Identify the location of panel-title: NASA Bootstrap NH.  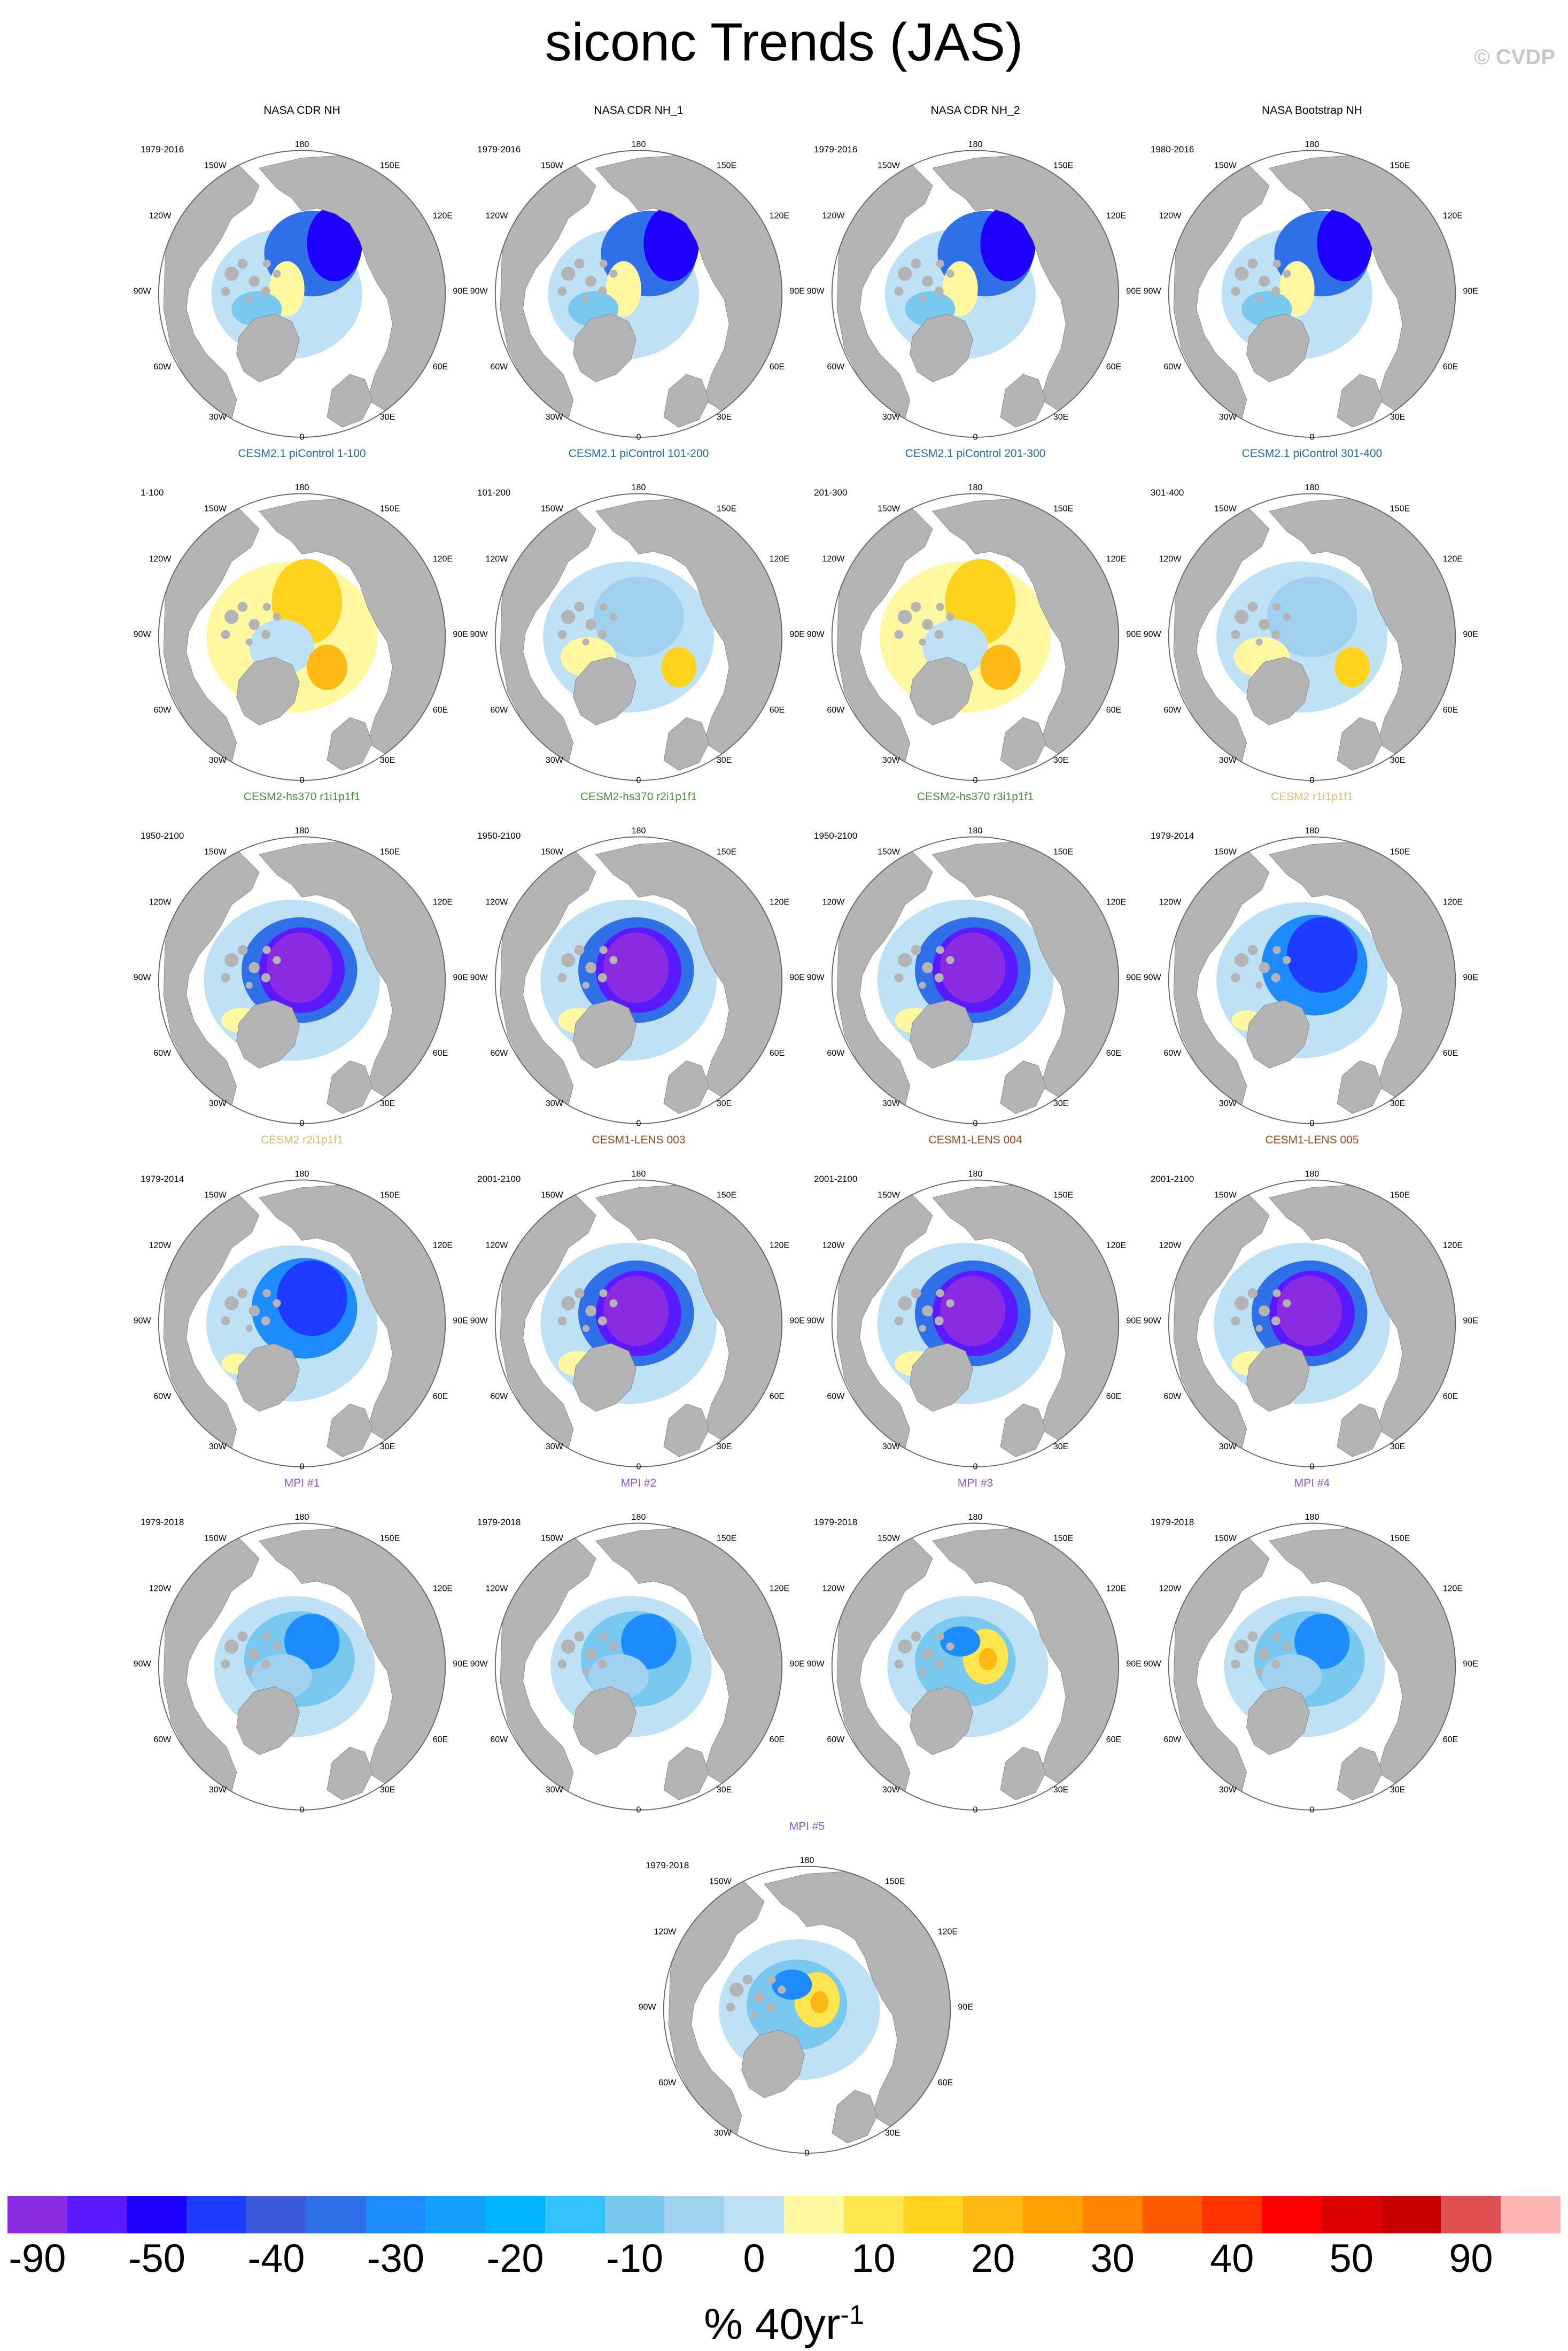
(1312, 111).